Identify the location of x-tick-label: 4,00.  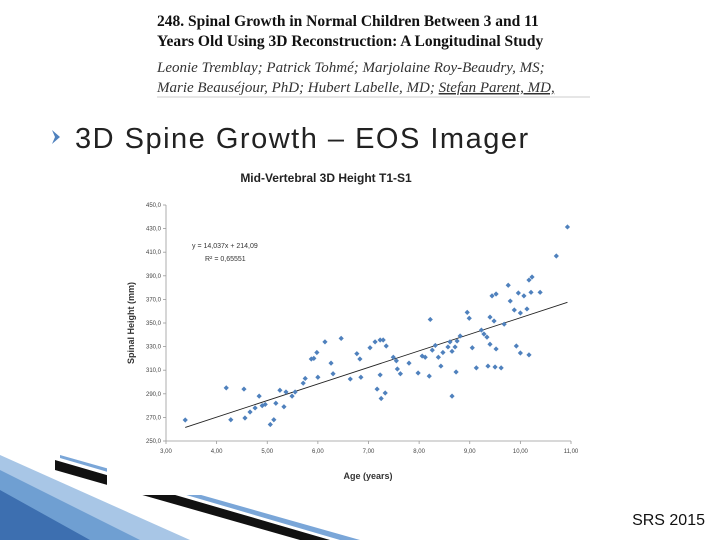
(217, 452).